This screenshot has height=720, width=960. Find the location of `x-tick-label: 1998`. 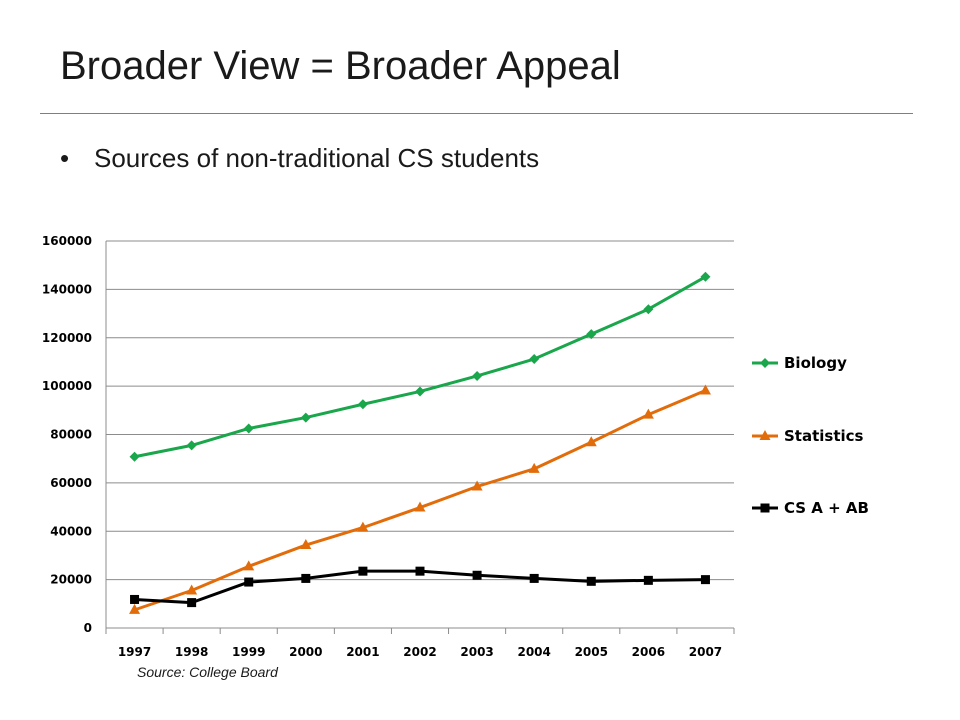

x-tick-label: 1998 is located at coordinates (191, 652).